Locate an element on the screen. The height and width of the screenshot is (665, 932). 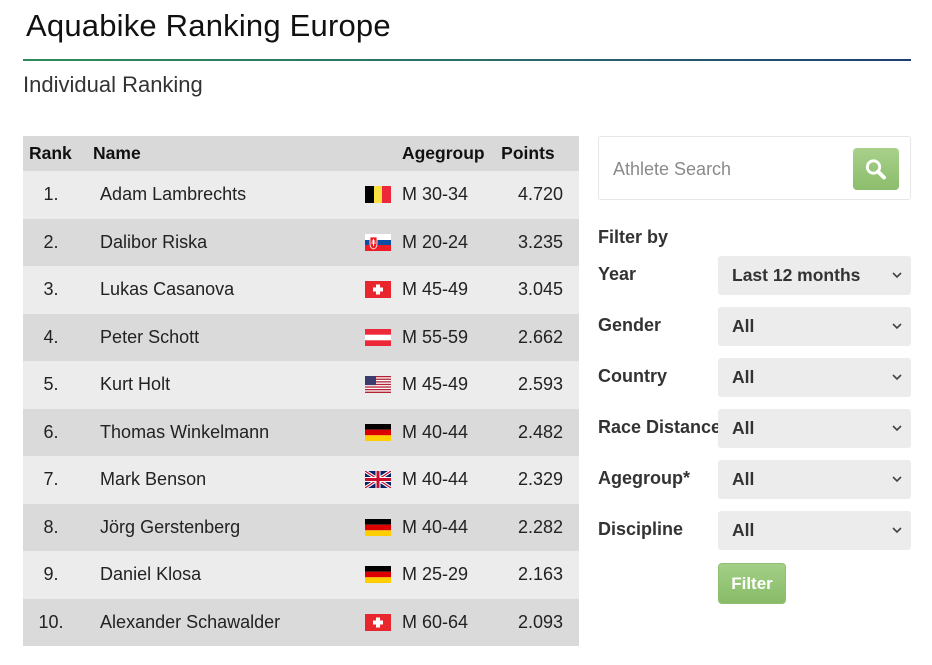
table-row: 5. Kurt Holt M 45-49 2.593 is located at coordinates (301, 385).